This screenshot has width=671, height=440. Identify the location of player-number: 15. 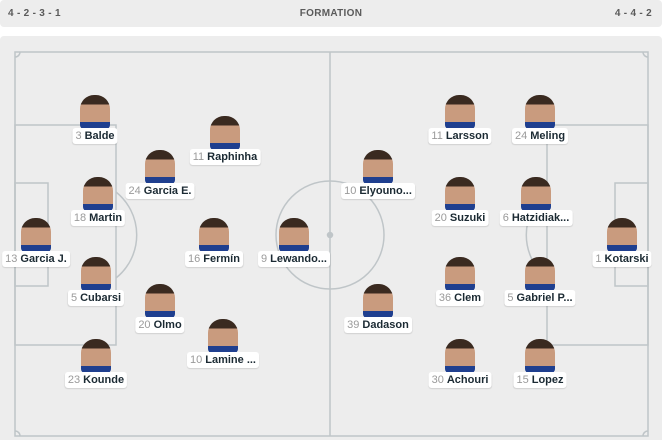
(522, 380).